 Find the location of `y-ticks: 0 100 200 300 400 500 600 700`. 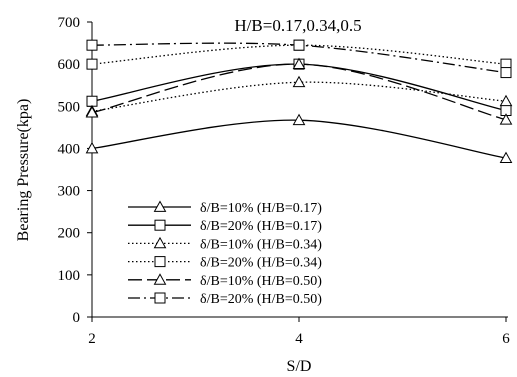

y-ticks: 0 100 200 300 400 500 600 700 is located at coordinates (75, 170).